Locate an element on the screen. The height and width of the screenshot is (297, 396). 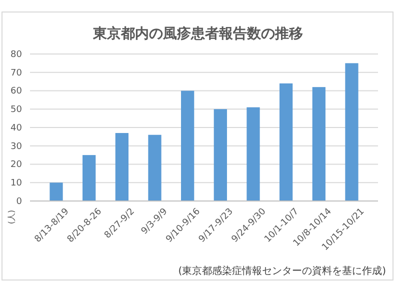
y-tick-label: 10 is located at coordinates (16, 183).